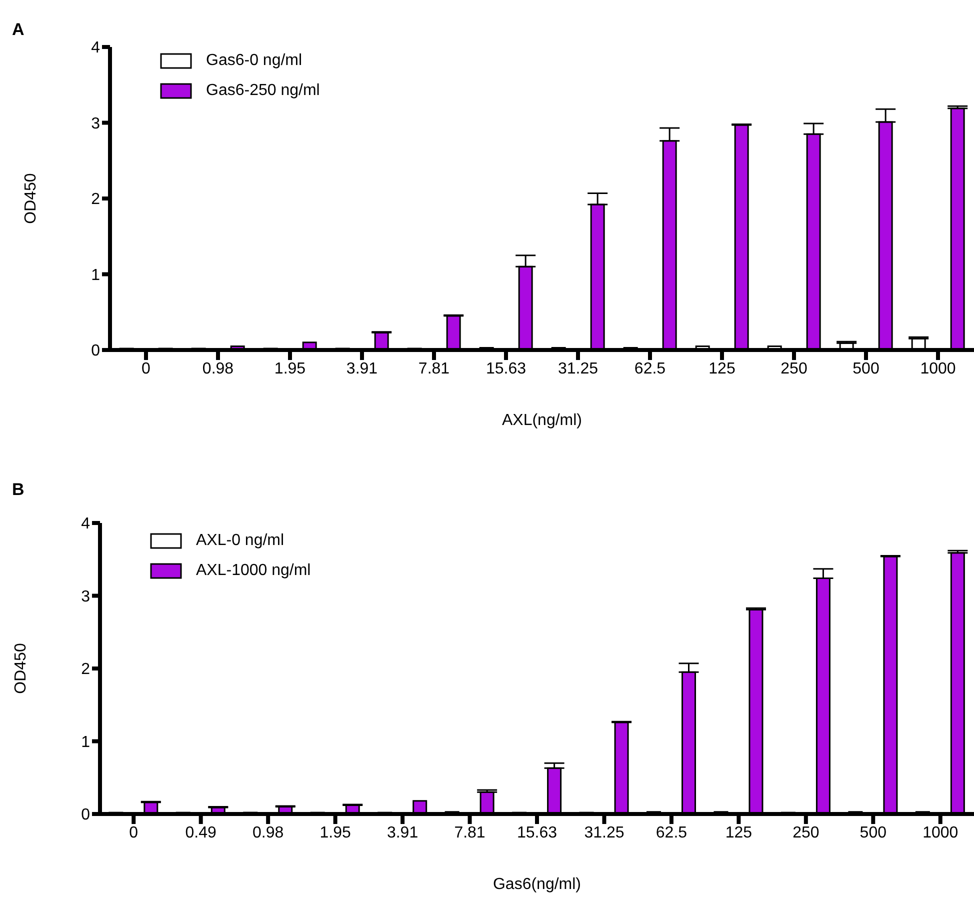  I want to click on legend-label: AXL-1000 ng/ml, so click(253, 571).